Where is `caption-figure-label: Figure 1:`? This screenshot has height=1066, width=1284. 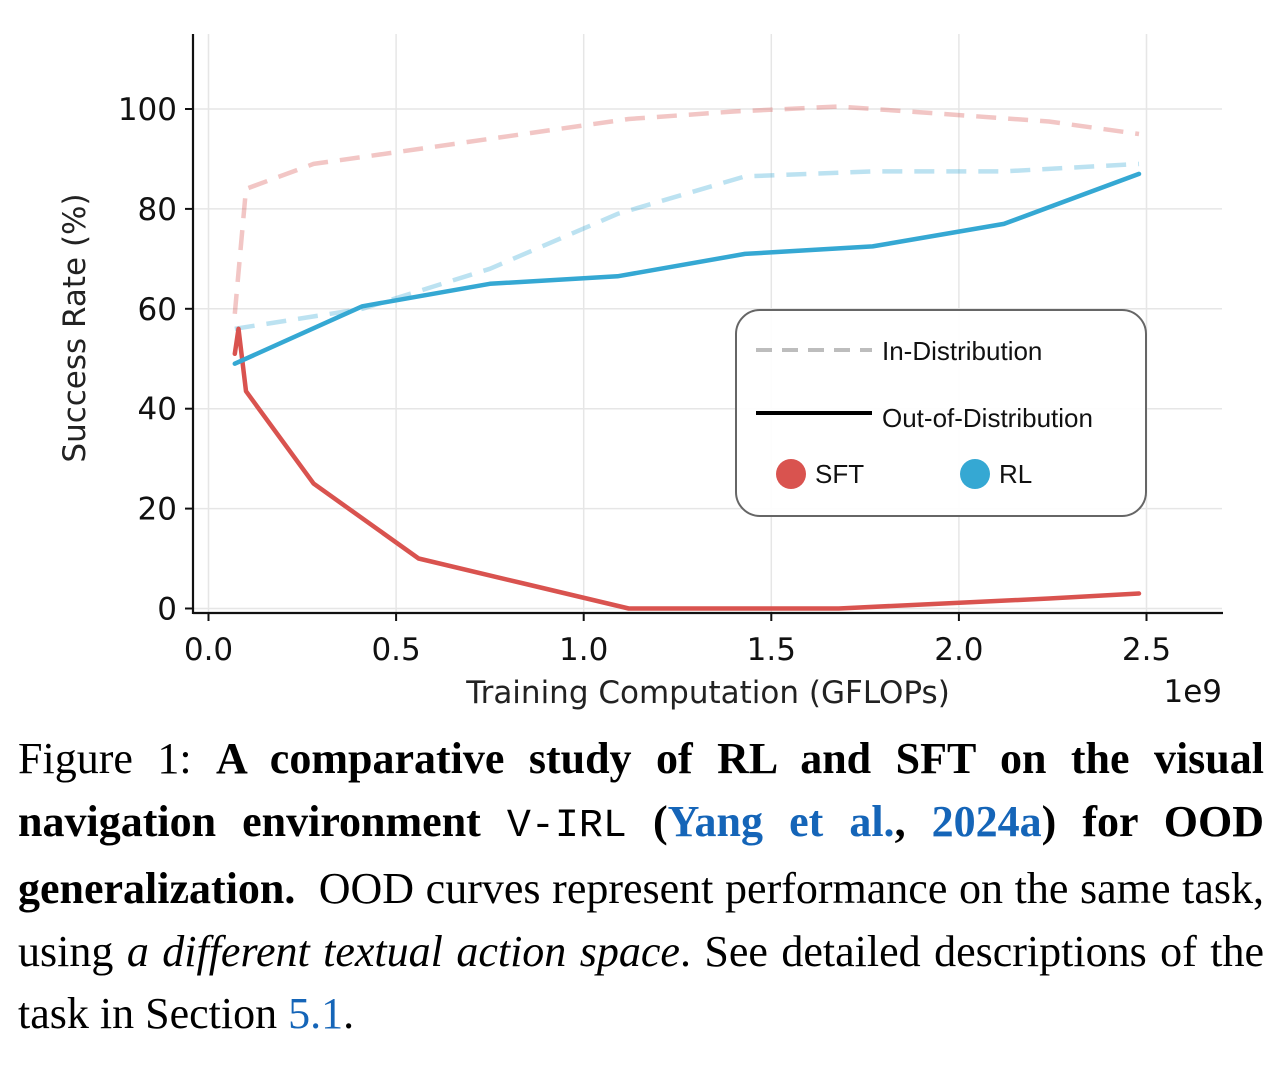 caption-figure-label: Figure 1: is located at coordinates (105, 758).